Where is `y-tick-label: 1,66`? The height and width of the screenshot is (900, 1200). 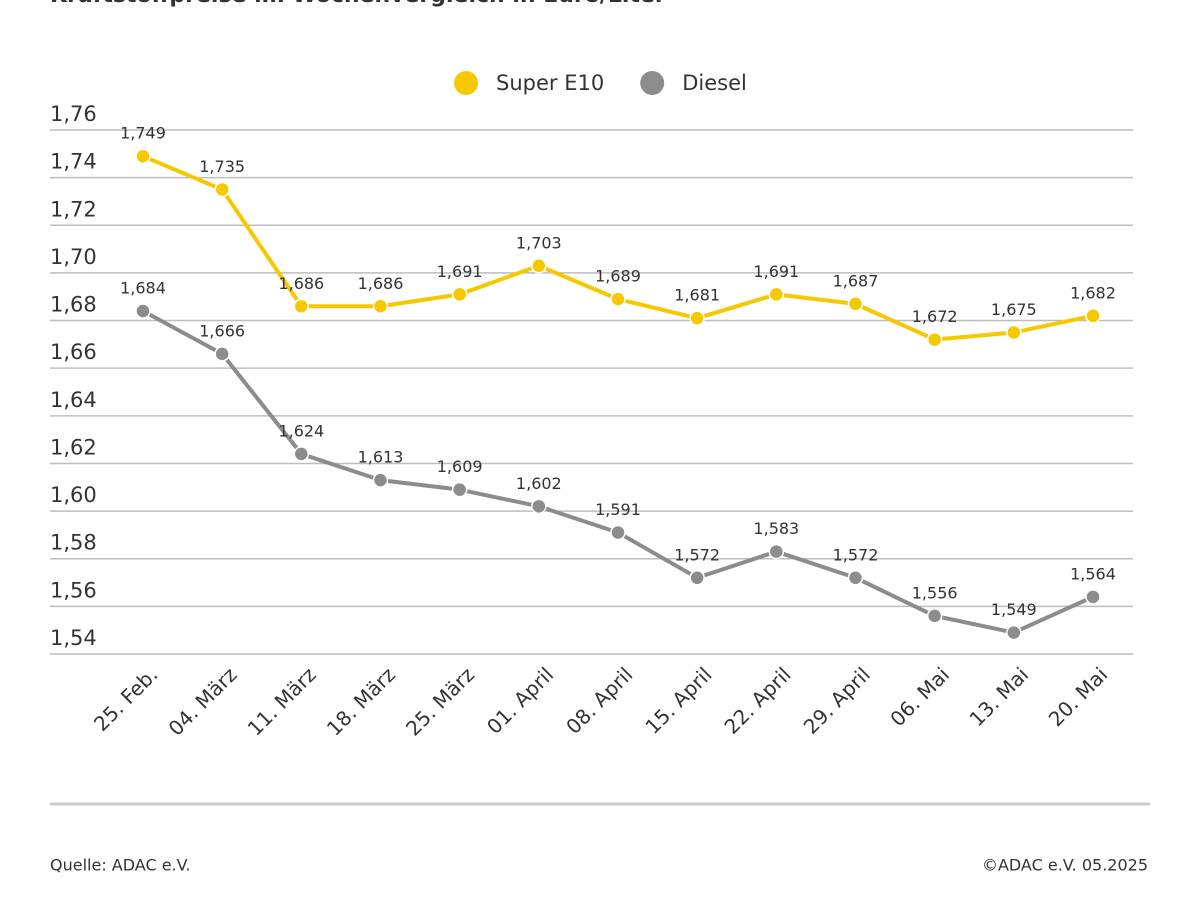
y-tick-label: 1,66 is located at coordinates (73, 352).